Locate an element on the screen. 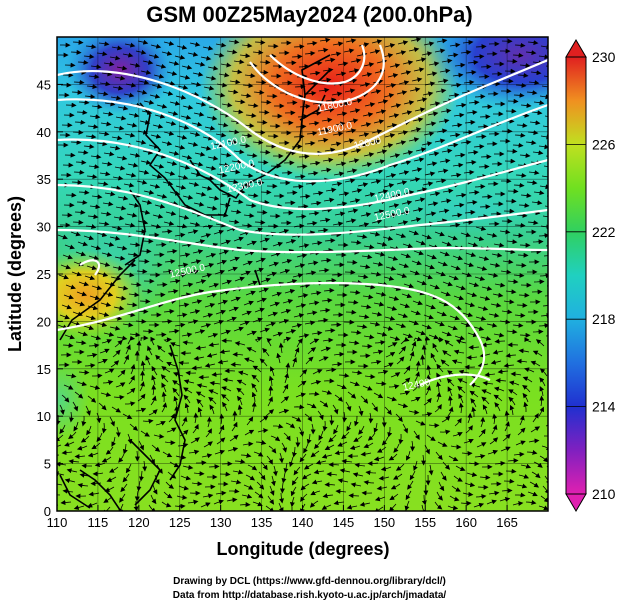  y-tick-label: 20 is located at coordinates (44, 321).